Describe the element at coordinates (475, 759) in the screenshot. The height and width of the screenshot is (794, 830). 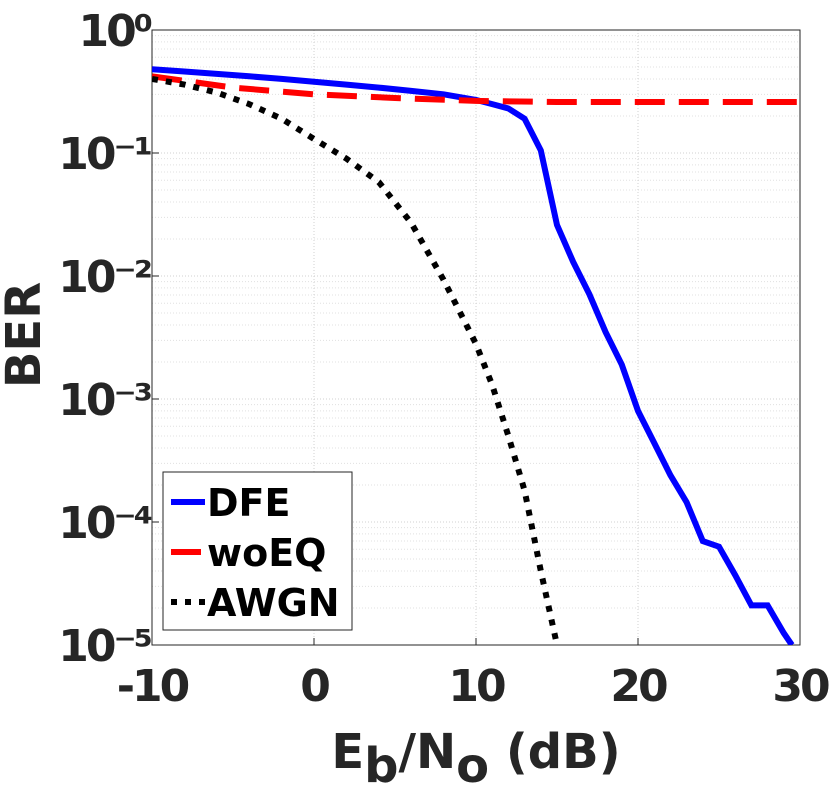
I see `x-axis-label: Eb/No (dB)` at that location.